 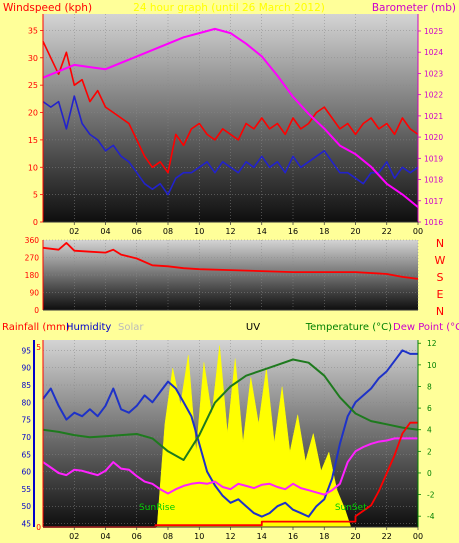 I want to click on wind-x-tick-label: 00, so click(x=418, y=231).